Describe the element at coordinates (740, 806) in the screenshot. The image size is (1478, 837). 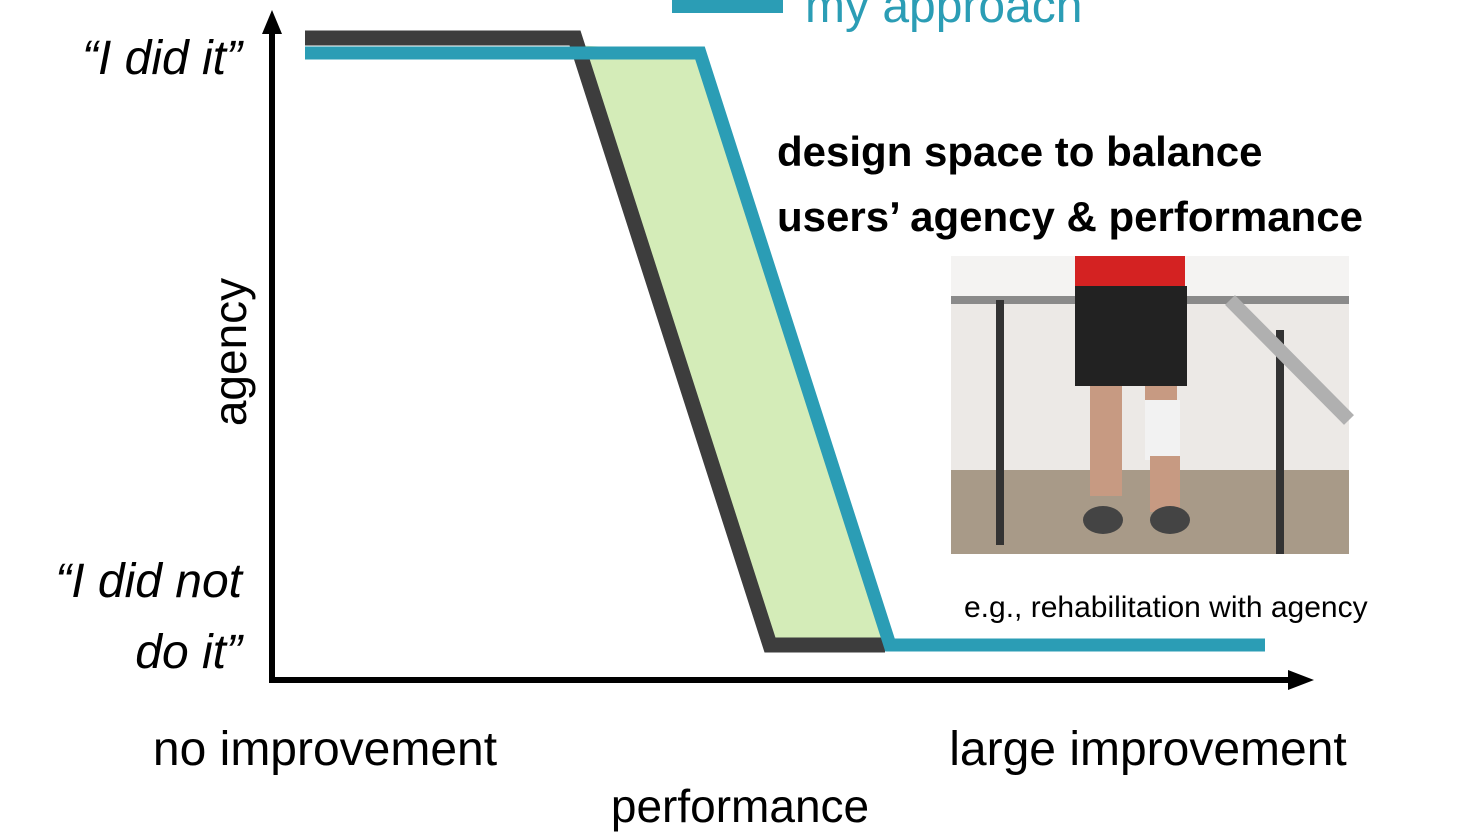
I see `x-axis-title: performance` at that location.